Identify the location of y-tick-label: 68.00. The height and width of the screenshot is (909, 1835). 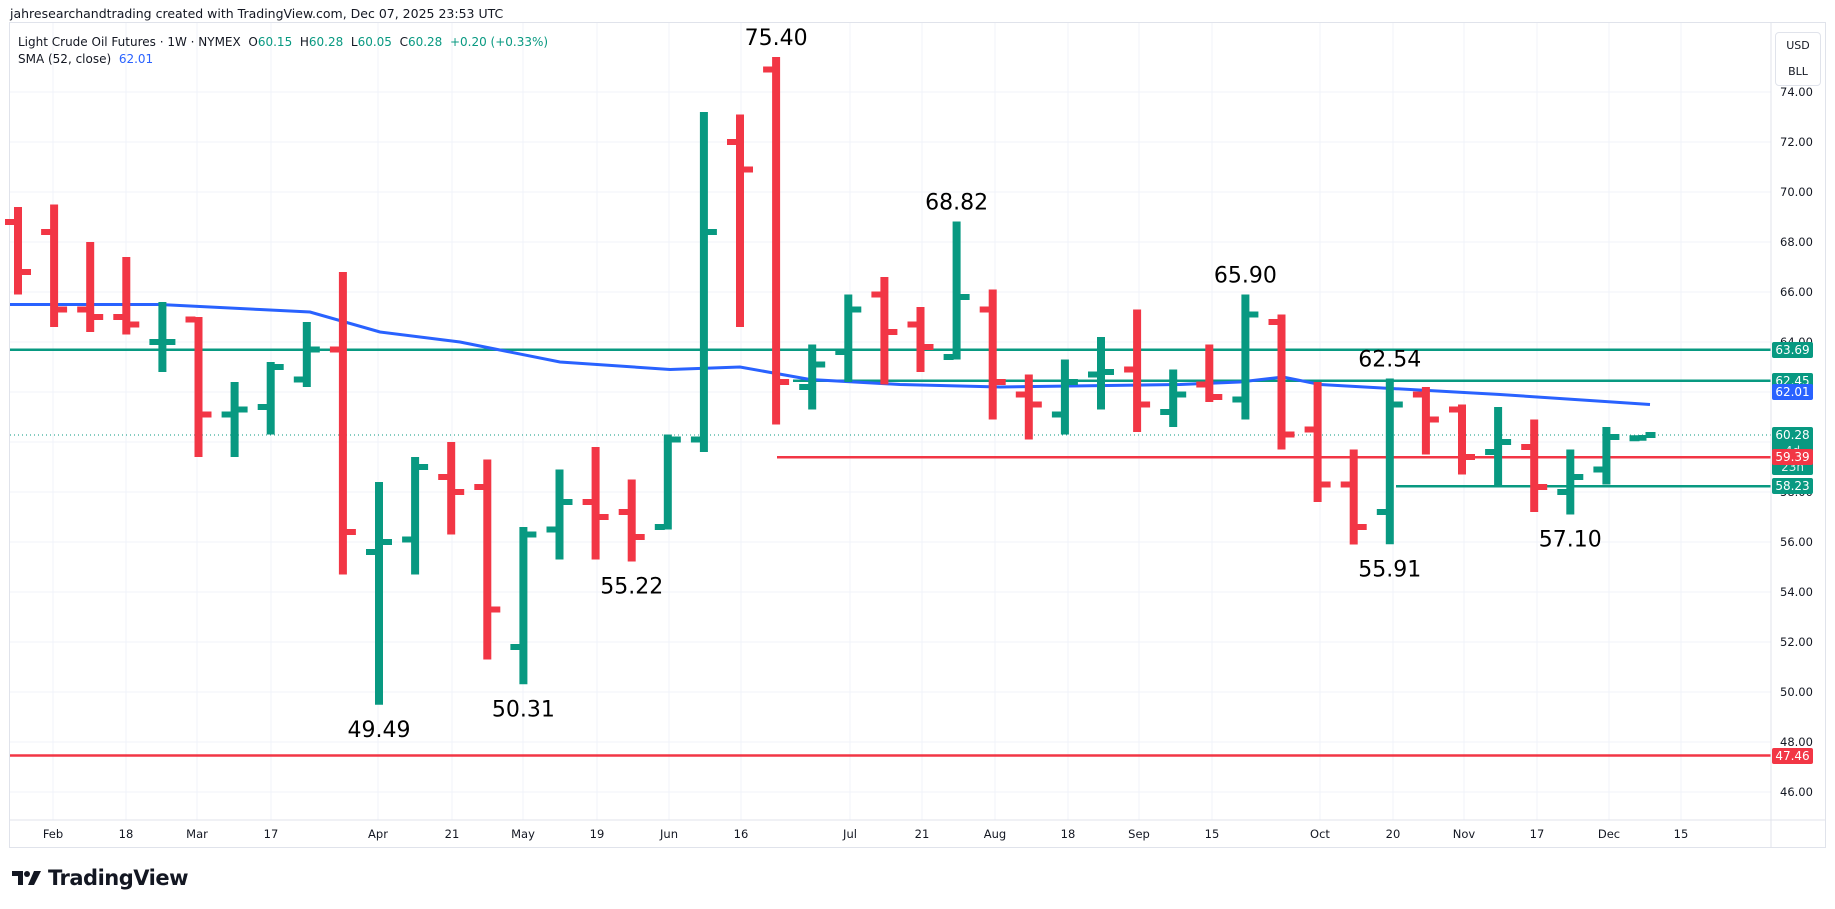
(1796, 242).